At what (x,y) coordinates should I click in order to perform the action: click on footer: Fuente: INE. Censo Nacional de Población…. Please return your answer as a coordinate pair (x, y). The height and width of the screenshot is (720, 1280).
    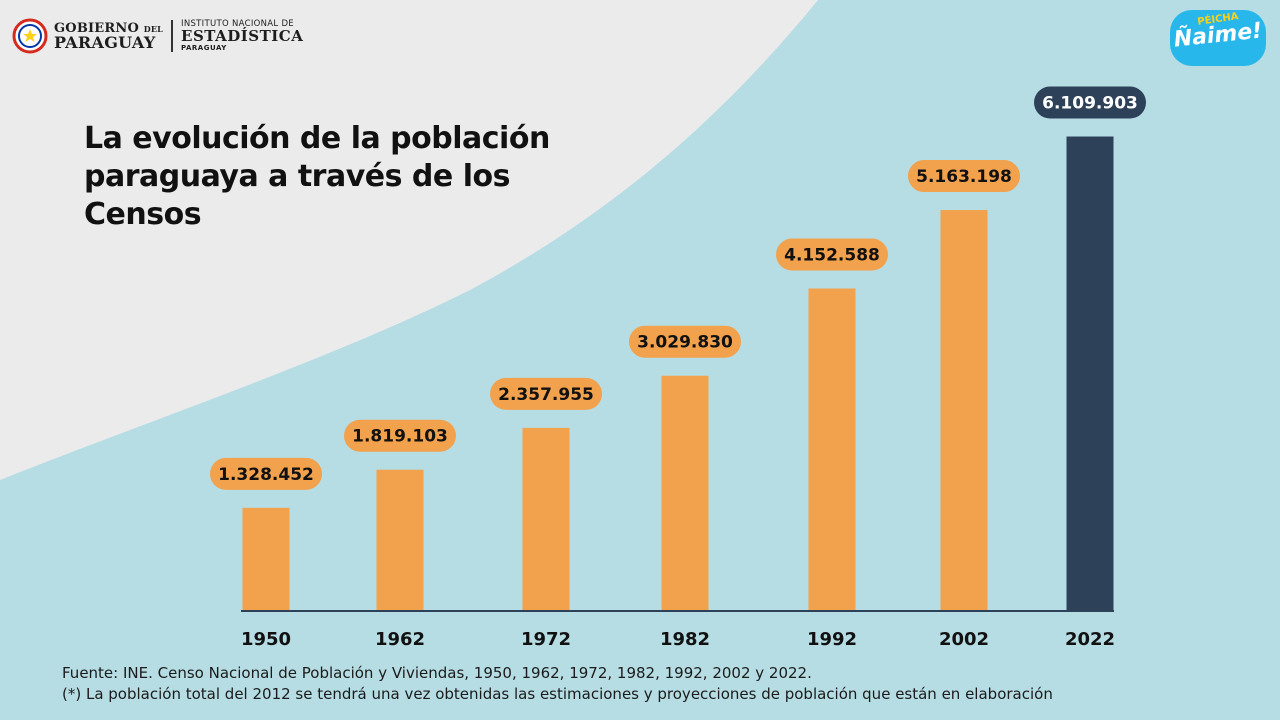
    Looking at the image, I should click on (662, 684).